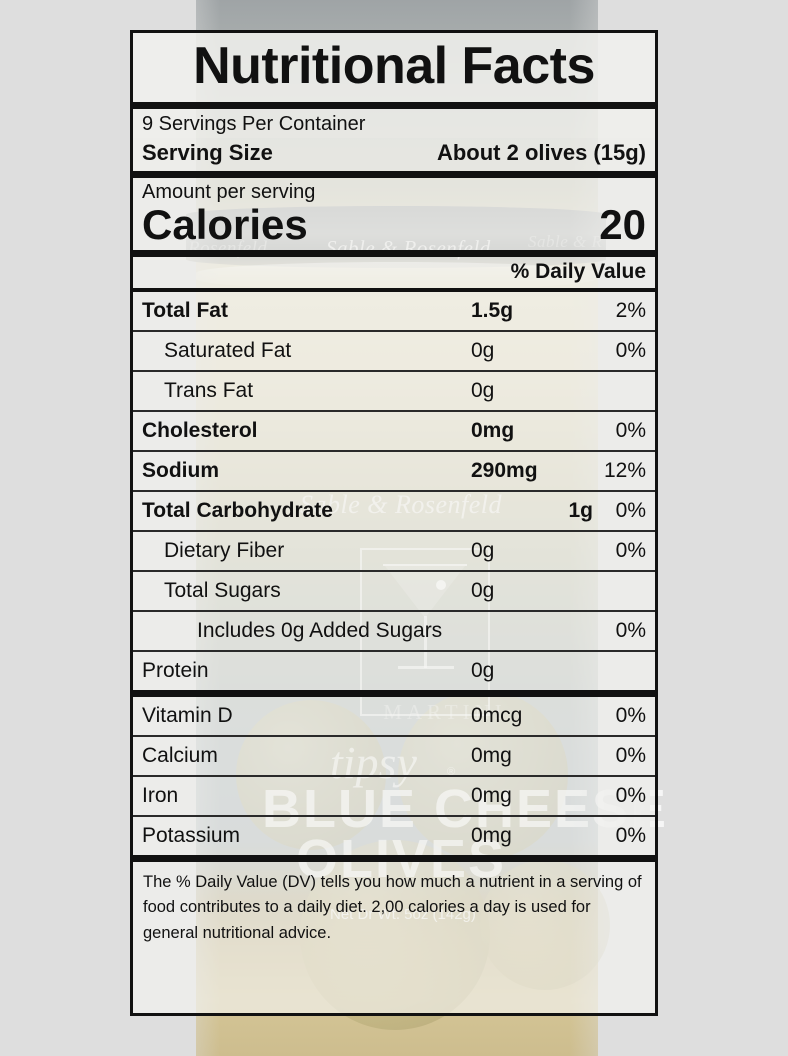 Image resolution: width=788 pixels, height=1056 pixels. I want to click on serving-size-value: About 2 olives (15g), so click(541, 152).